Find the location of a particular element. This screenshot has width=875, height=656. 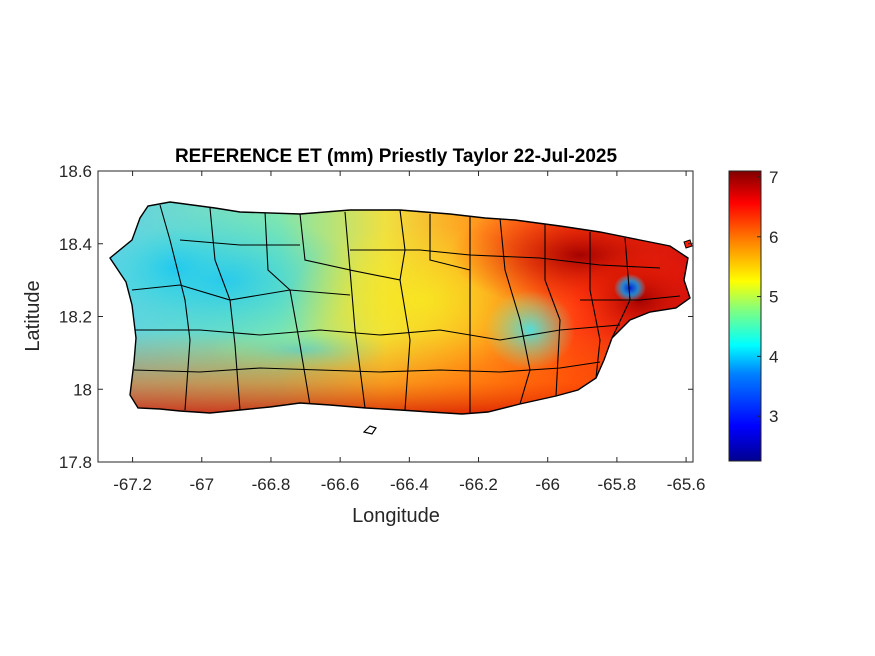

x-tick-label: -66 is located at coordinates (547, 484).